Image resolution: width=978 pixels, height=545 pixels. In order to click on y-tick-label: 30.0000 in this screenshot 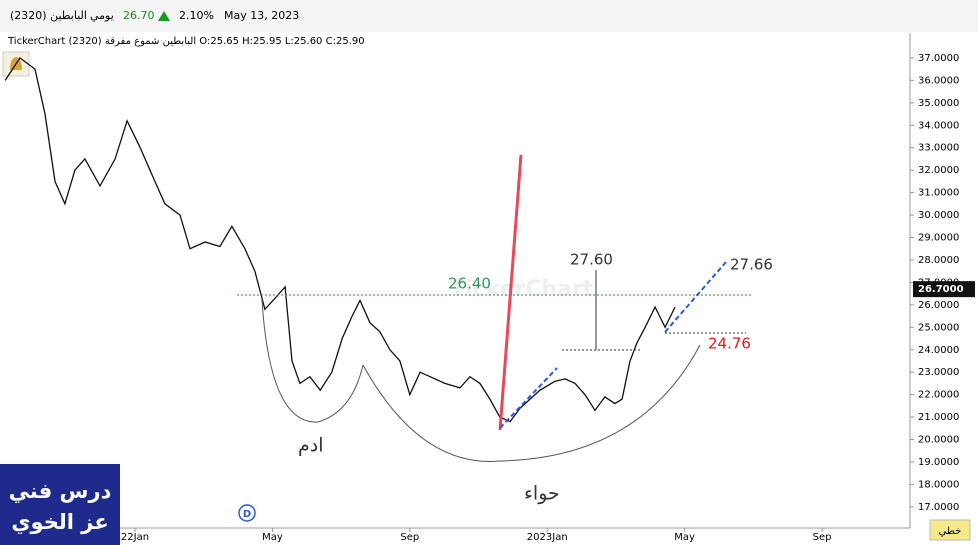, I will do `click(938, 215)`.